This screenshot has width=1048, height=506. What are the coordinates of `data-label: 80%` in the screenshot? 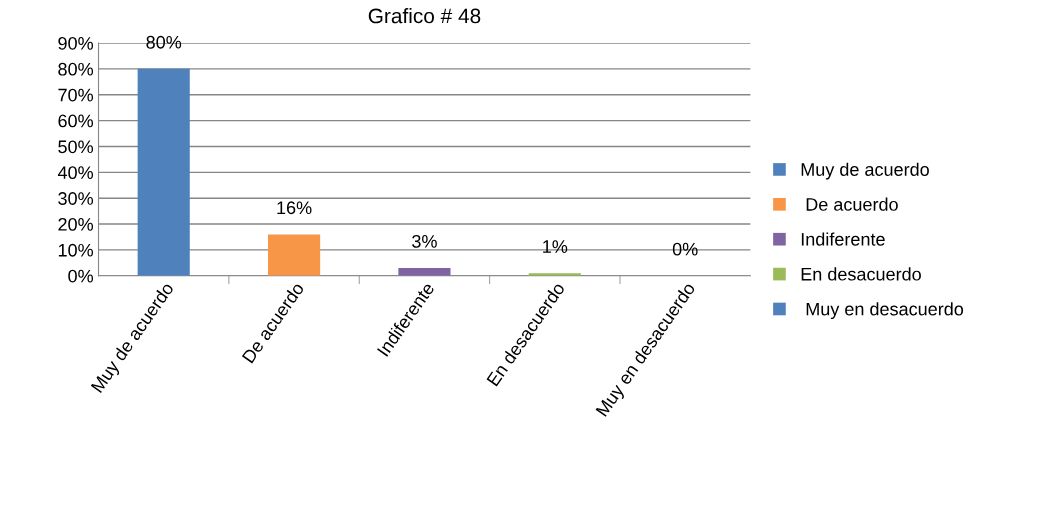 It's located at (164, 42).